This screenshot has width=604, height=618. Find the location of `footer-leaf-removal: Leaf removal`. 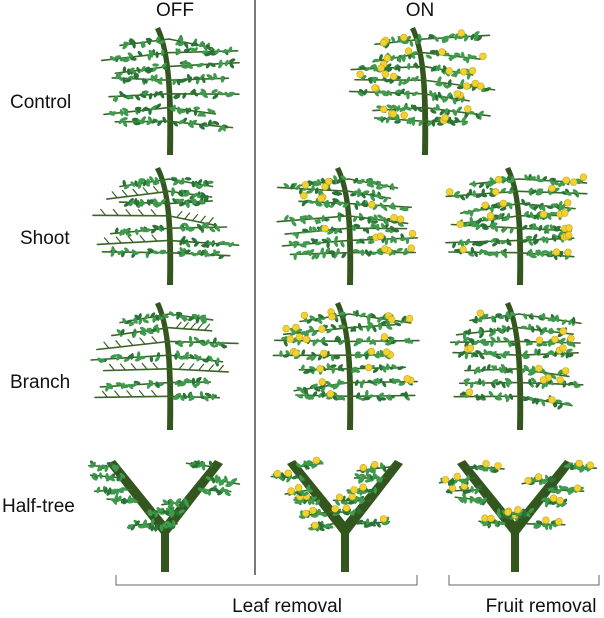

footer-leaf-removal: Leaf removal is located at coordinates (287, 607).